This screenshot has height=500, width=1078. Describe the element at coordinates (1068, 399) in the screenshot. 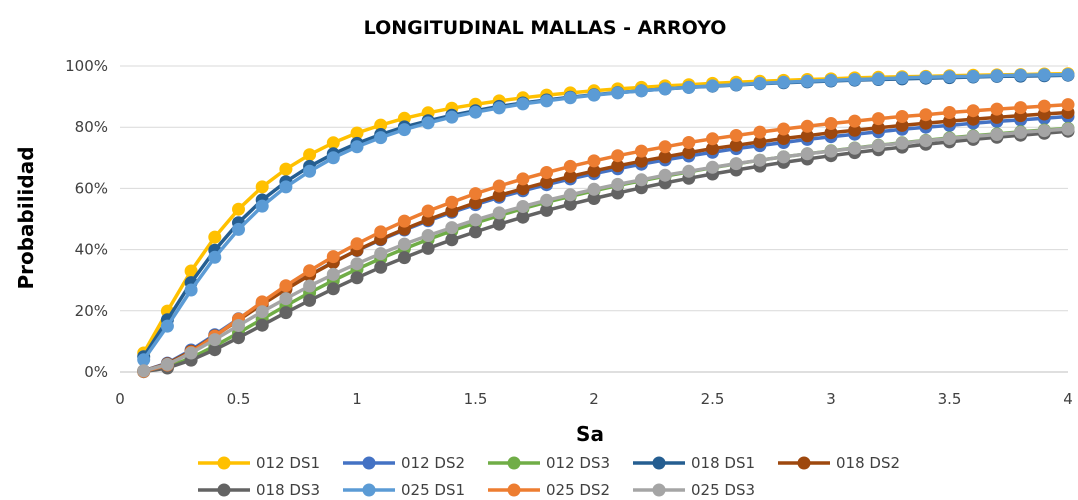

I see `x-tick-label: 4` at that location.